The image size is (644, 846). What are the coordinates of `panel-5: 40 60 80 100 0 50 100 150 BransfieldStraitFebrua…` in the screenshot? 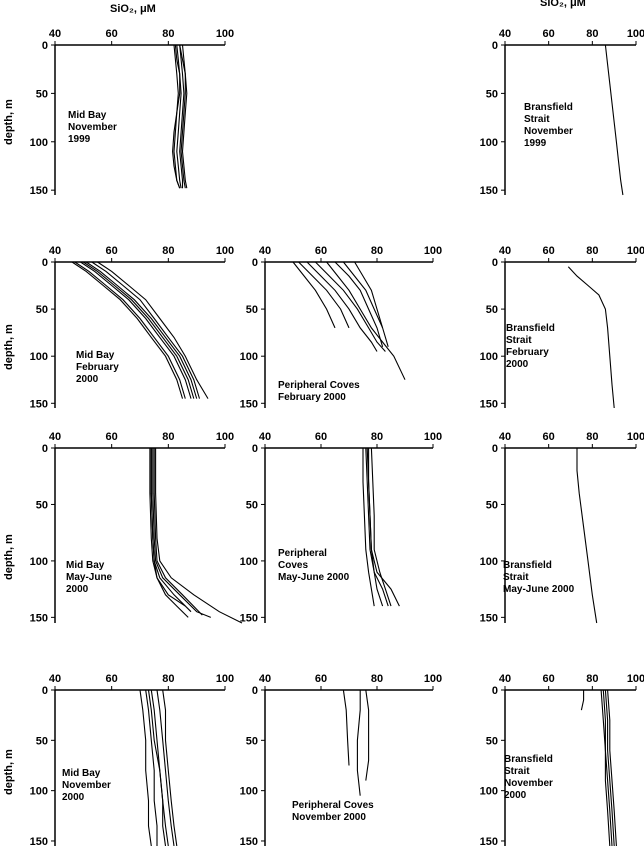 It's located at (562, 327).